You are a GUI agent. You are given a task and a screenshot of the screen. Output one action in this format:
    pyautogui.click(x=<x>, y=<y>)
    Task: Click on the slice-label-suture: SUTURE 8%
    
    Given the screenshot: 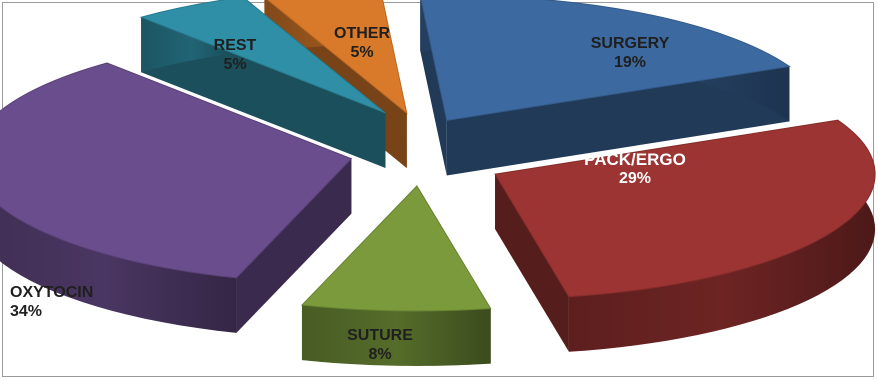 What is the action you would take?
    pyautogui.click(x=380, y=345)
    